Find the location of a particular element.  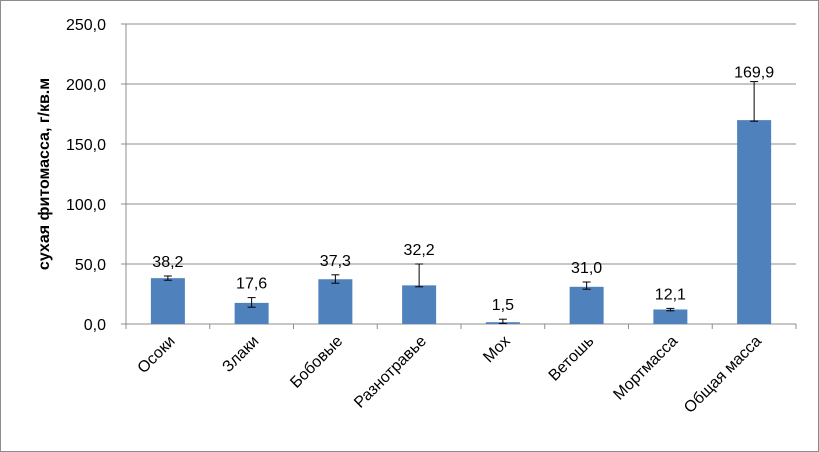

y-tick-label: 0,0 is located at coordinates (95, 325).